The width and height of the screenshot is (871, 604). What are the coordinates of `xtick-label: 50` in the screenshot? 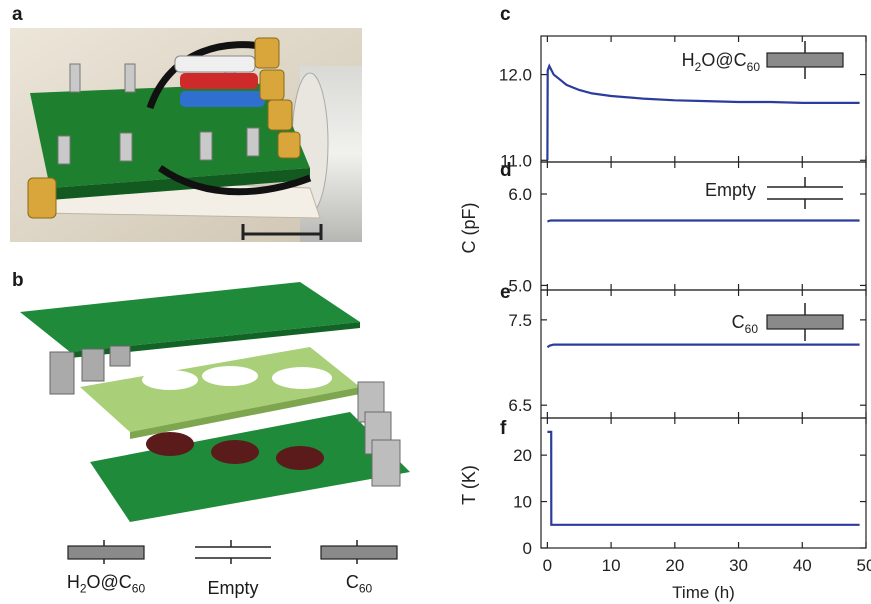 It's located at (864, 565).